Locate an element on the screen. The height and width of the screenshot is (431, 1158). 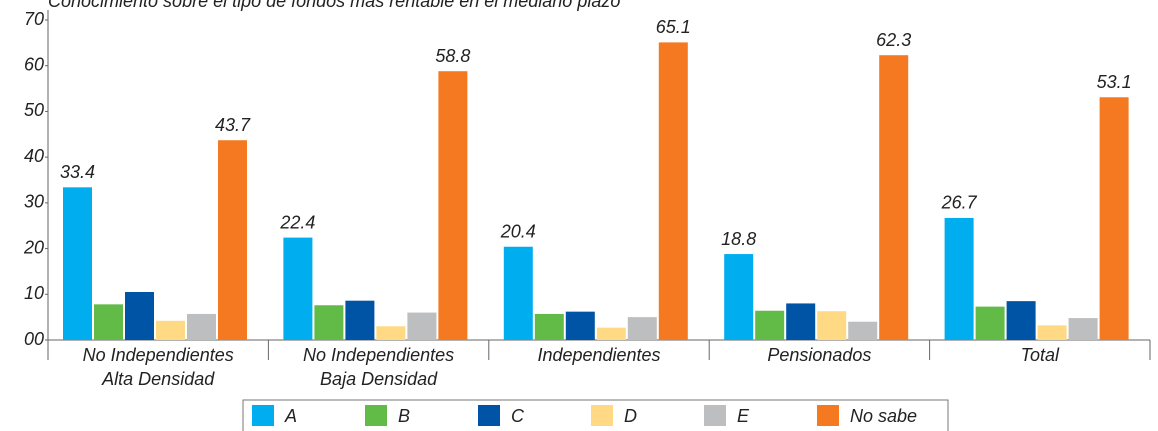
legend-label: E is located at coordinates (743, 416).